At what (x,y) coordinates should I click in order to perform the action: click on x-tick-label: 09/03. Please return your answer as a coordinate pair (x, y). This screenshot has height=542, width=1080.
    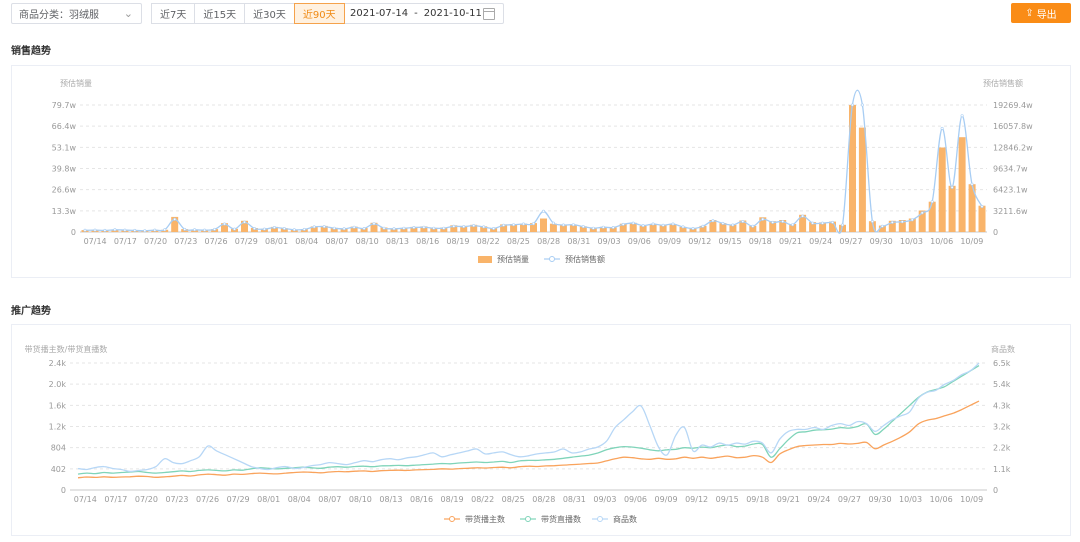
    Looking at the image, I should click on (609, 241).